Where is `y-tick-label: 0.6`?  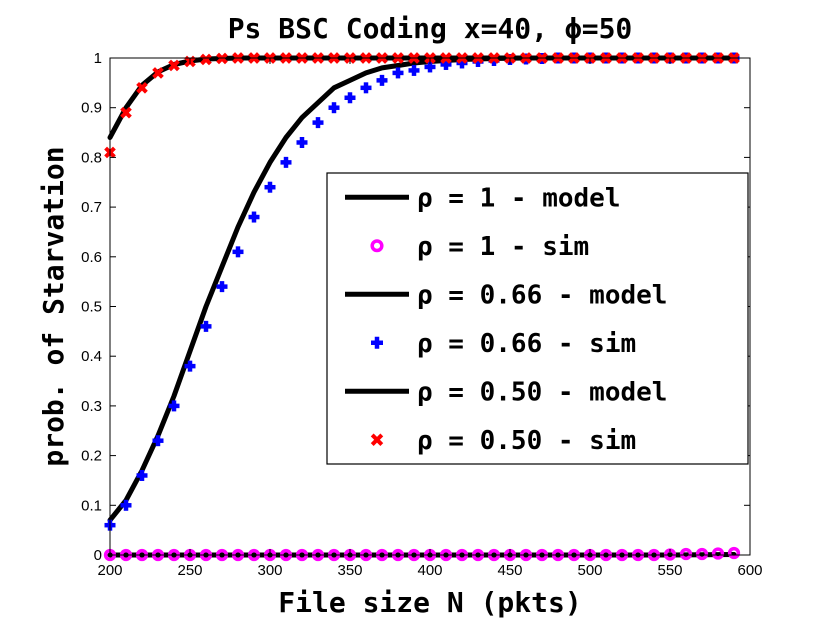 y-tick-label: 0.6 is located at coordinates (91, 257).